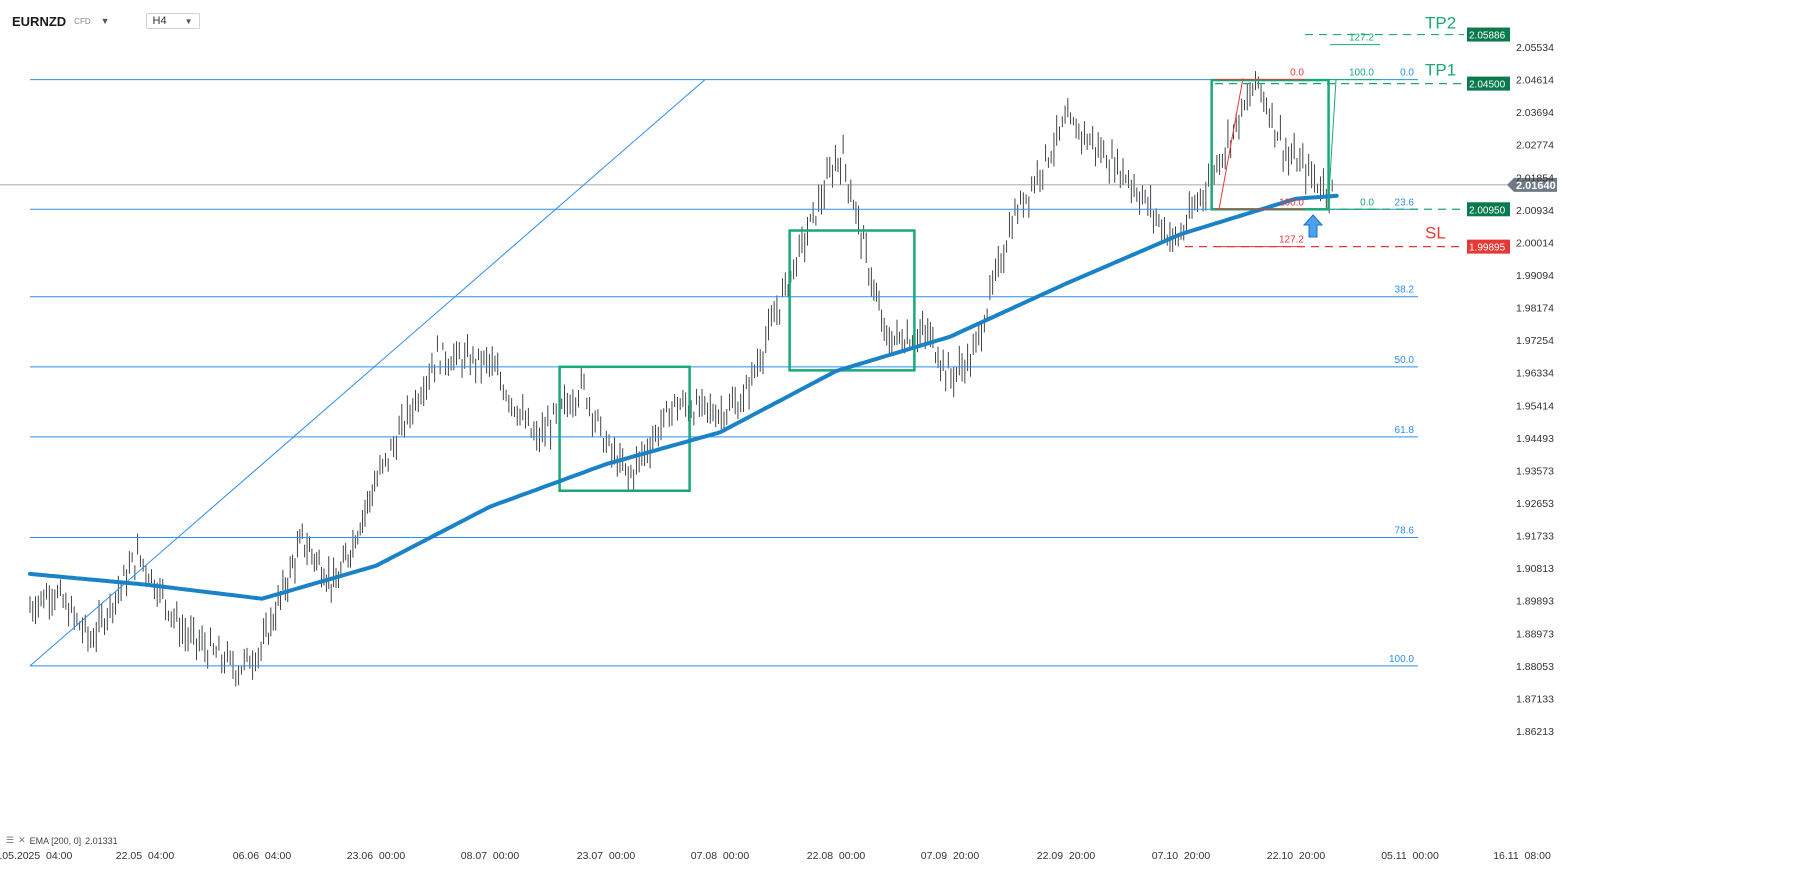  What do you see at coordinates (1535, 699) in the screenshot?
I see `y-tick-label: 1.87133` at bounding box center [1535, 699].